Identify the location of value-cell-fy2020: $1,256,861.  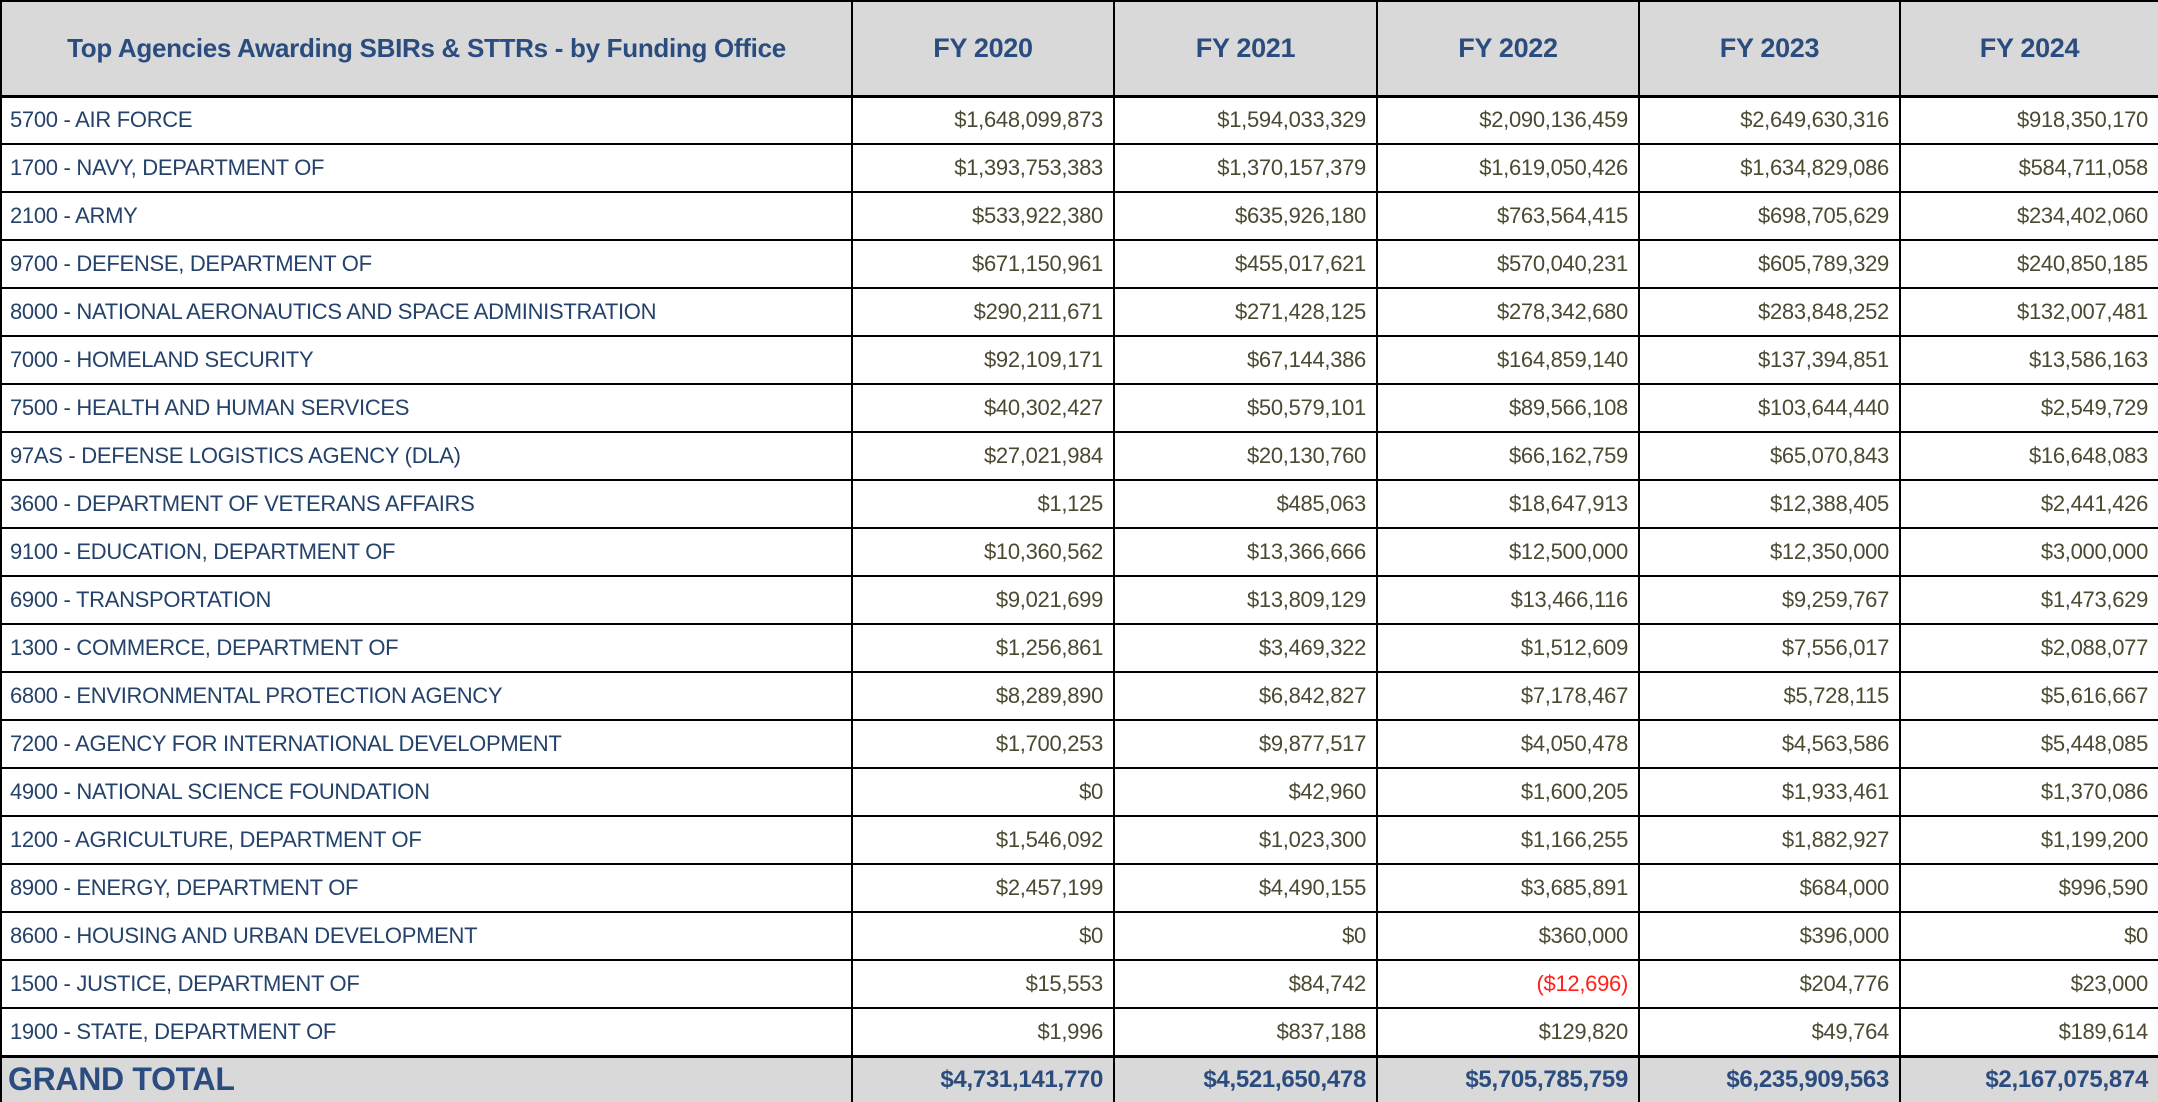
(983, 648).